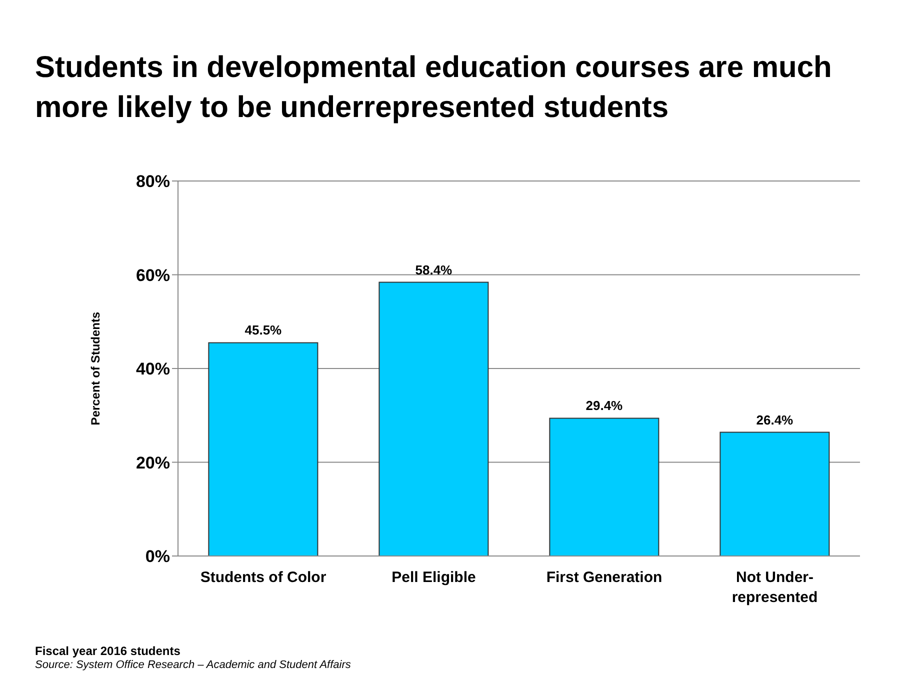 The width and height of the screenshot is (904, 684). Describe the element at coordinates (193, 665) in the screenshot. I see `source-note: Source: System Office Research – Academic and Student Affairs` at that location.